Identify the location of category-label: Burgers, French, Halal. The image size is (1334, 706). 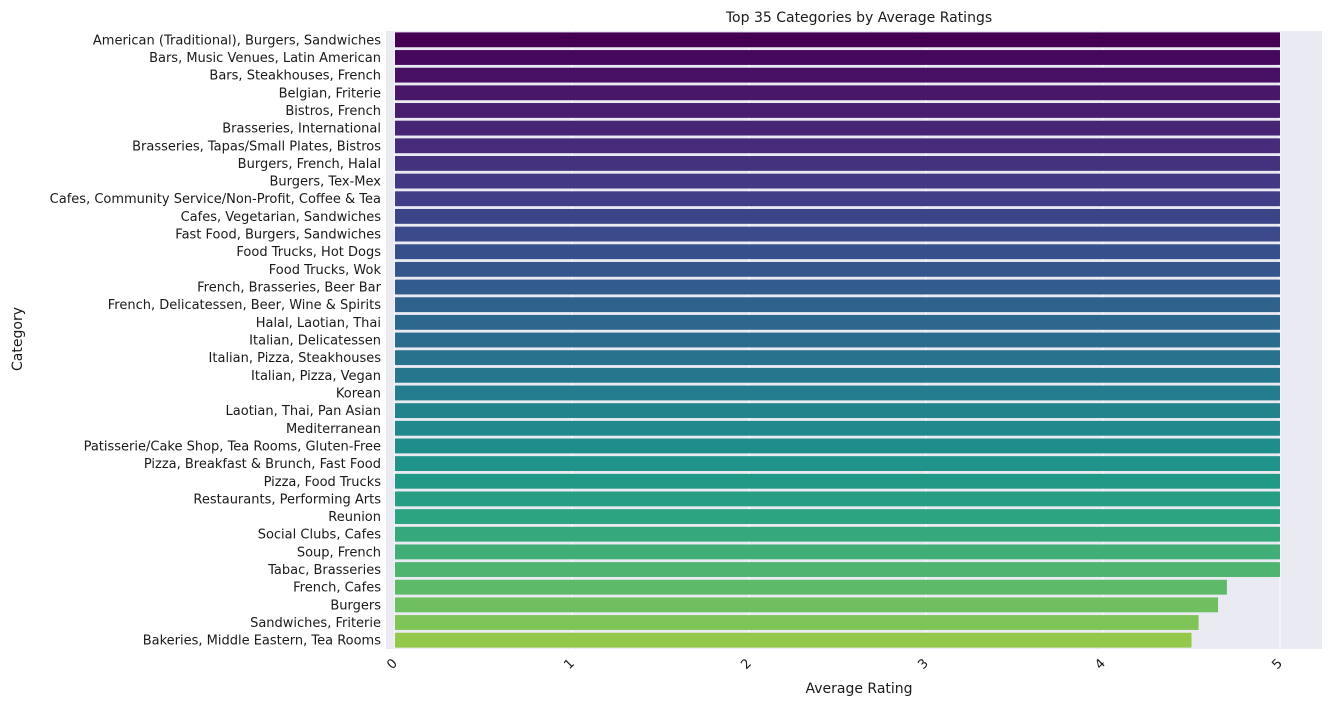
(309, 164).